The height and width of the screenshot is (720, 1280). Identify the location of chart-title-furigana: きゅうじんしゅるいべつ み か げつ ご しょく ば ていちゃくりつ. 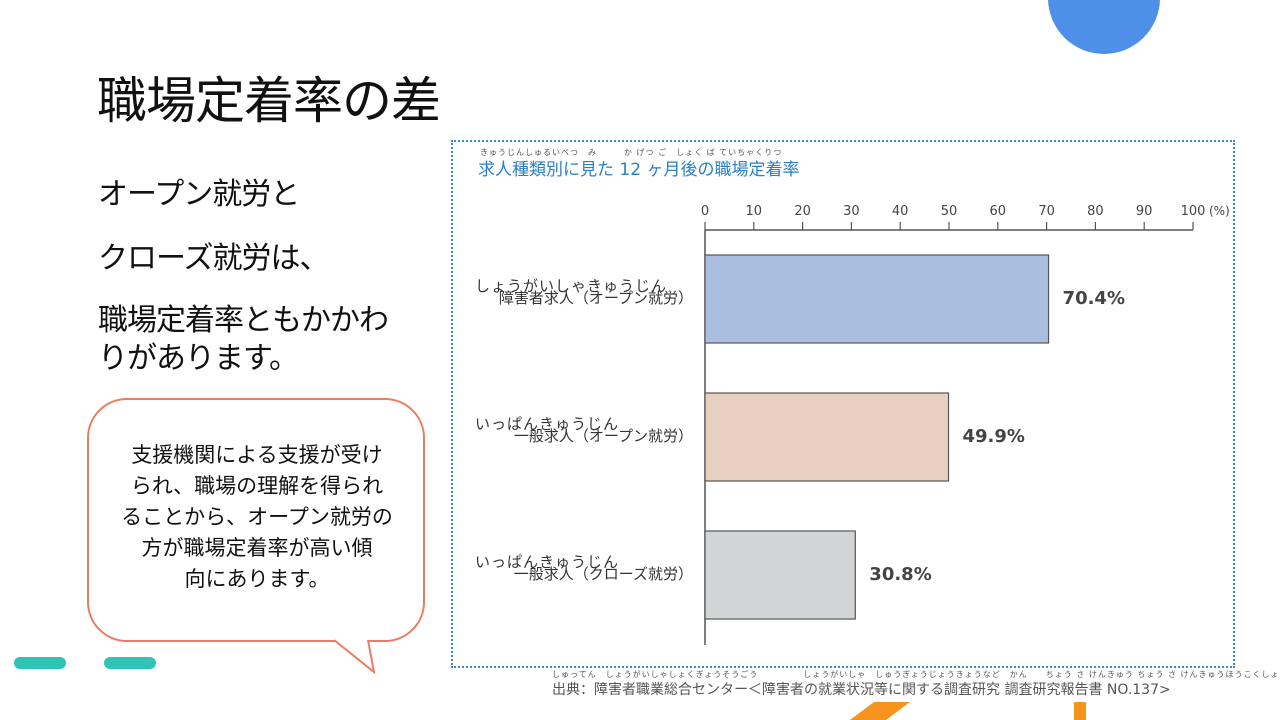
(631, 152).